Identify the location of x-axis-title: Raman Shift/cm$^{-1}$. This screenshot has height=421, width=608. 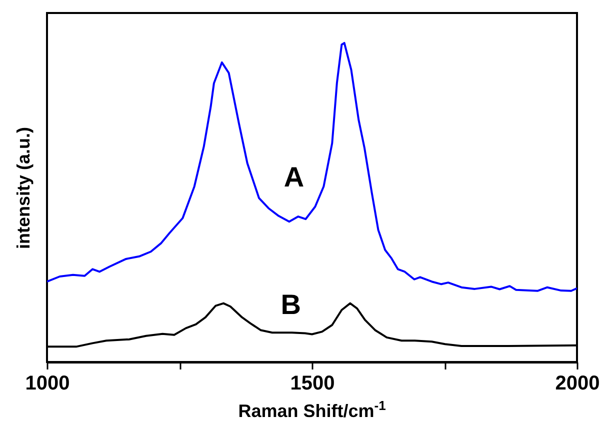
(312, 409).